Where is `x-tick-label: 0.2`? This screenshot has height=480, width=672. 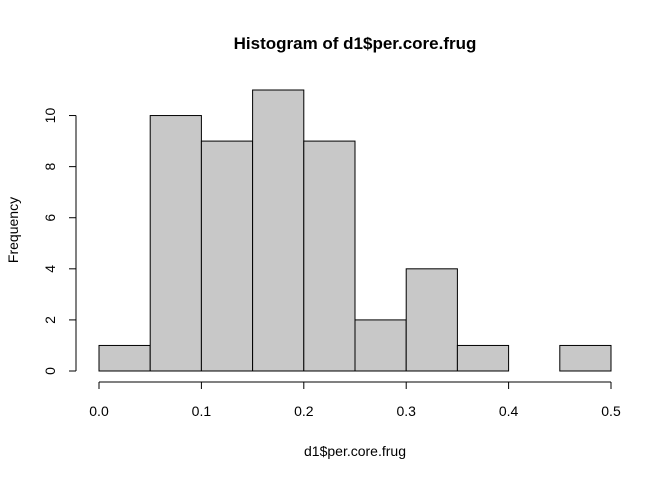 x-tick-label: 0.2 is located at coordinates (304, 411).